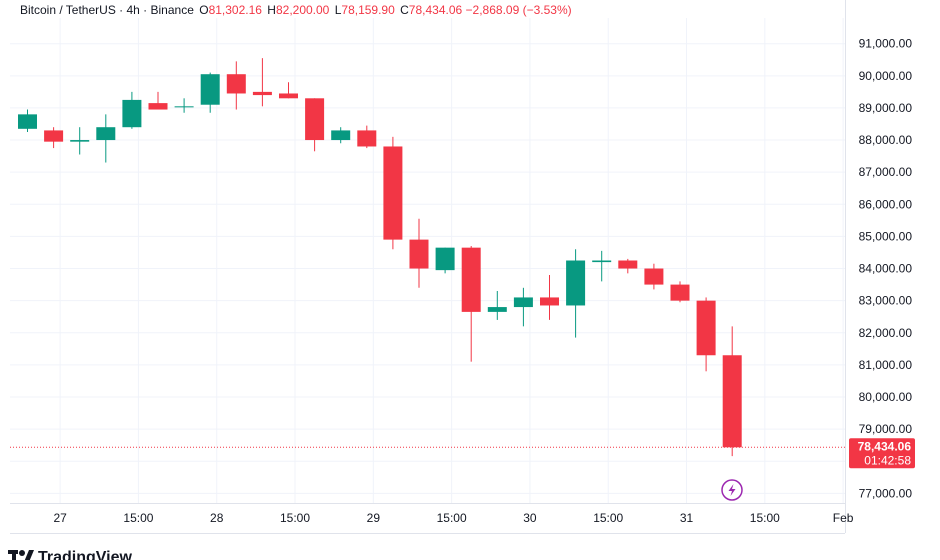 This screenshot has height=560, width=940. I want to click on y-tick-label: 81,000.00, so click(886, 365).